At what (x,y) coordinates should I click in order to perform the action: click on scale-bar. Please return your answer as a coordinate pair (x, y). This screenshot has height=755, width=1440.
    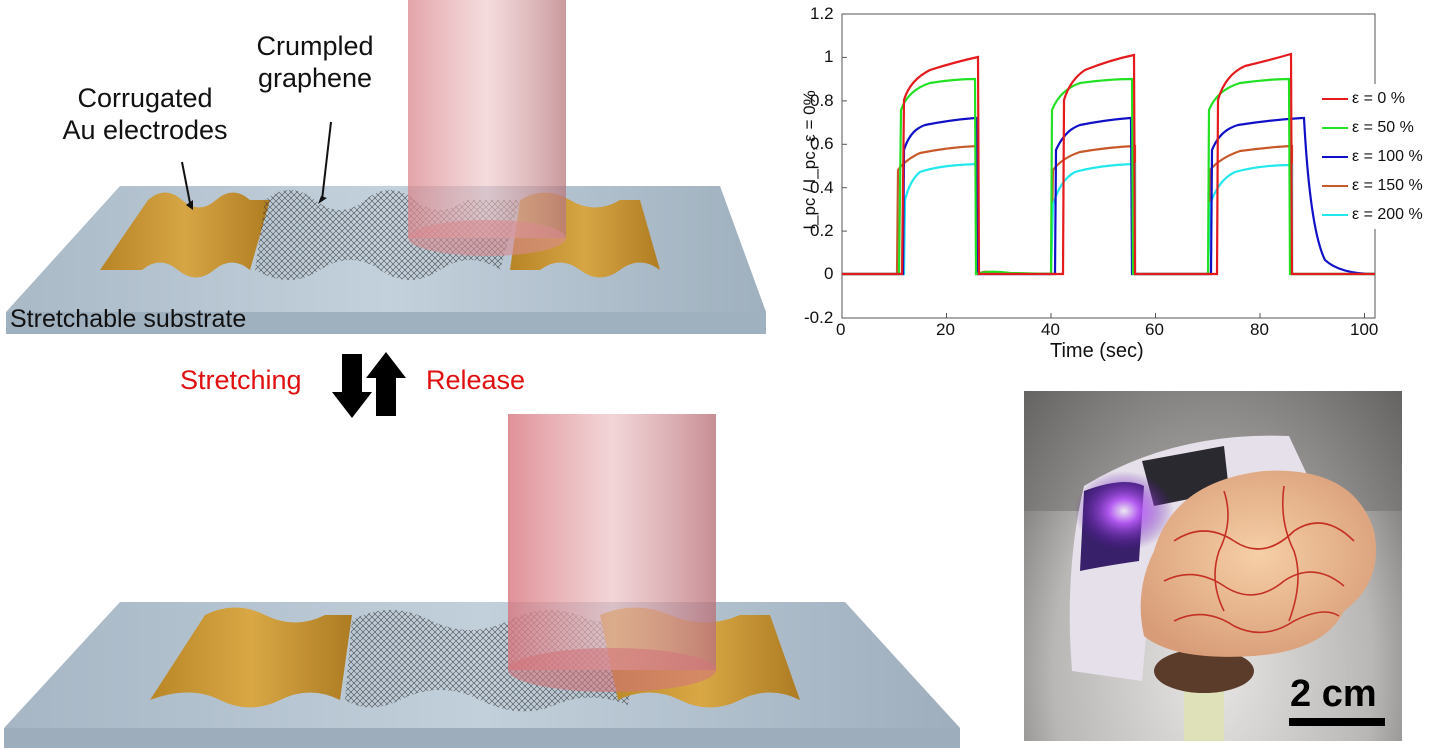
    Looking at the image, I should click on (1337, 722).